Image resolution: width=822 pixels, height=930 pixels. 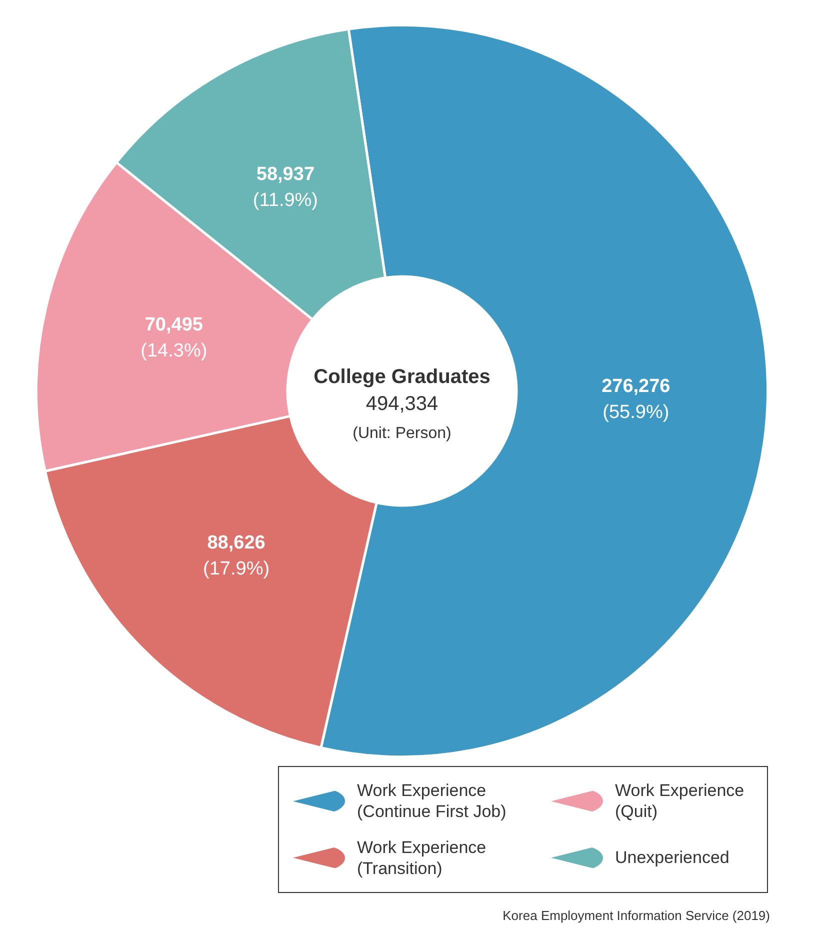 I want to click on data-label: 88,626 (17.9%), so click(x=236, y=556).